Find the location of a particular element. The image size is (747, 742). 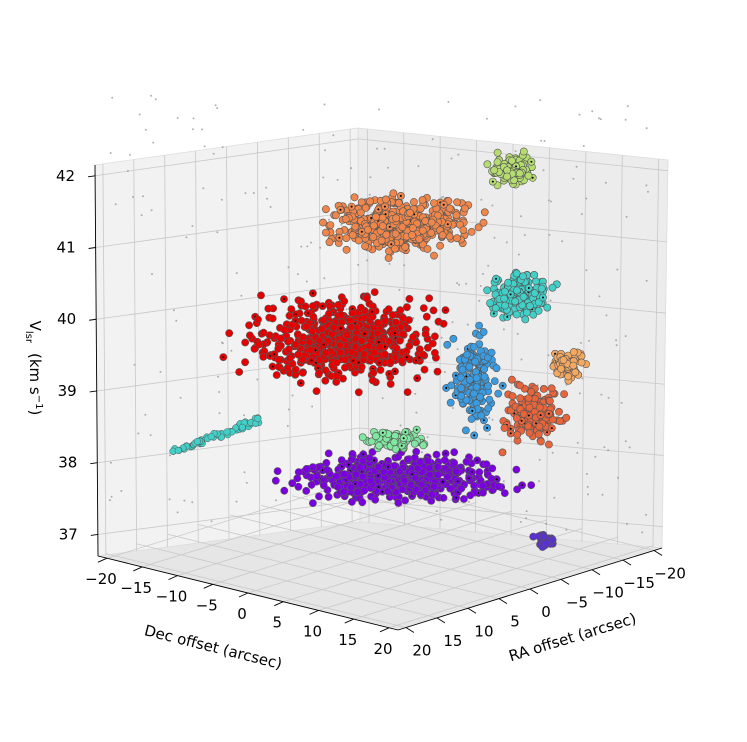

dec-tick-label: −20 is located at coordinates (101, 579).